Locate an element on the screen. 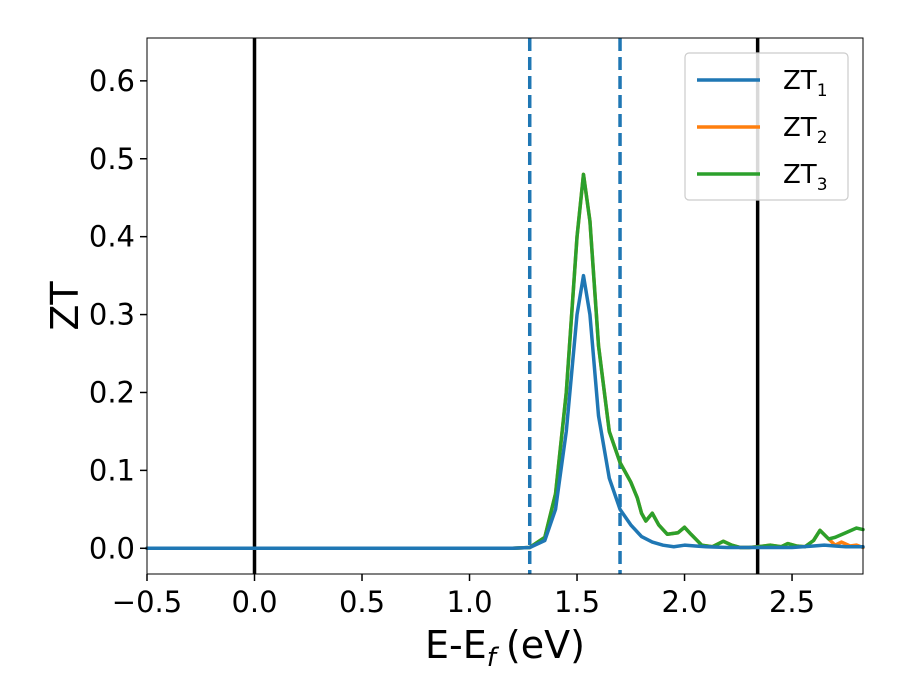 The height and width of the screenshot is (700, 900). y-tick-label: 0.6 is located at coordinates (112, 81).